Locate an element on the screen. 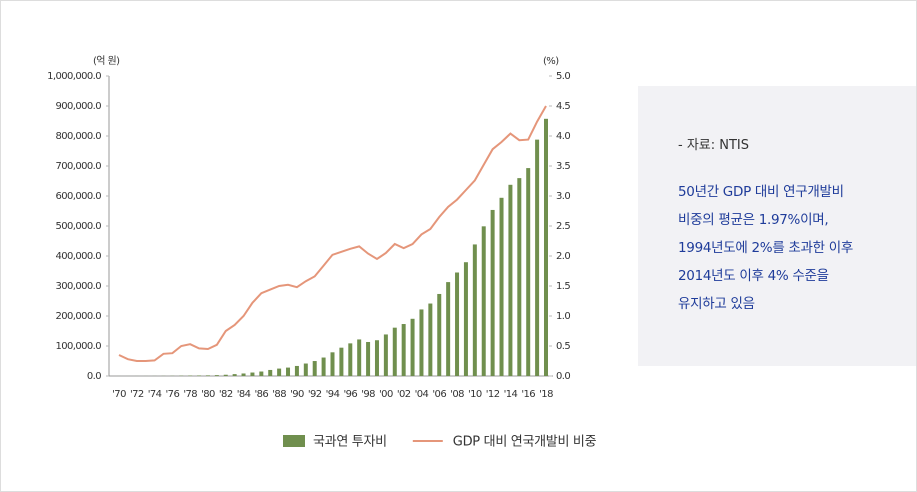 The image size is (917, 492). tick-label: 2.5 is located at coordinates (563, 226).